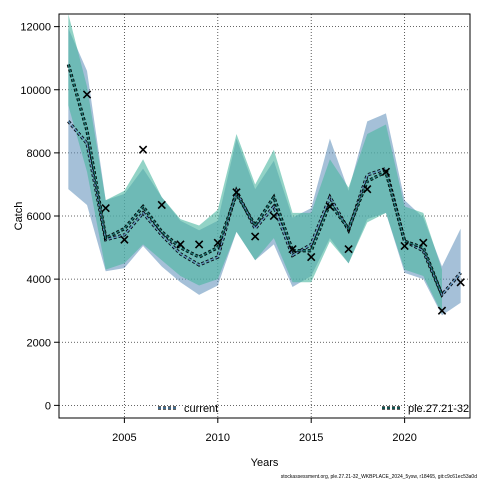 The image size is (480, 480). I want to click on y-tick-label: 12000, so click(35, 28).